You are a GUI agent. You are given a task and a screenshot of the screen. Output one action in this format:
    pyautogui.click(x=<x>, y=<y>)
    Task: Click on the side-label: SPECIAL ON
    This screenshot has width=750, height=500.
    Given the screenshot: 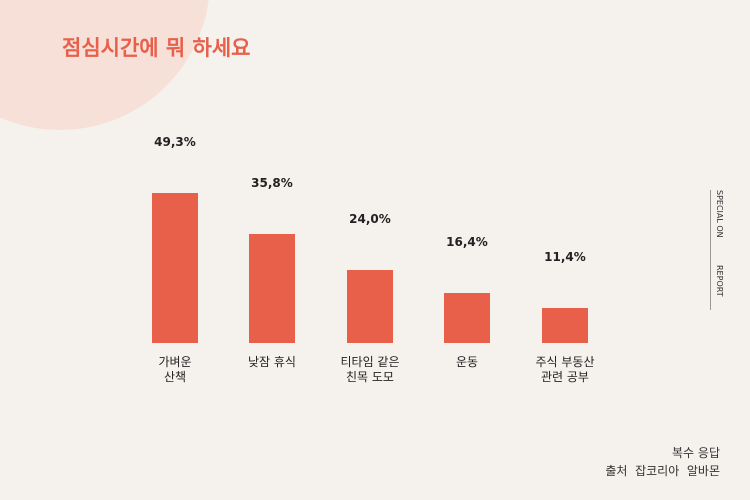 What is the action you would take?
    pyautogui.click(x=719, y=214)
    